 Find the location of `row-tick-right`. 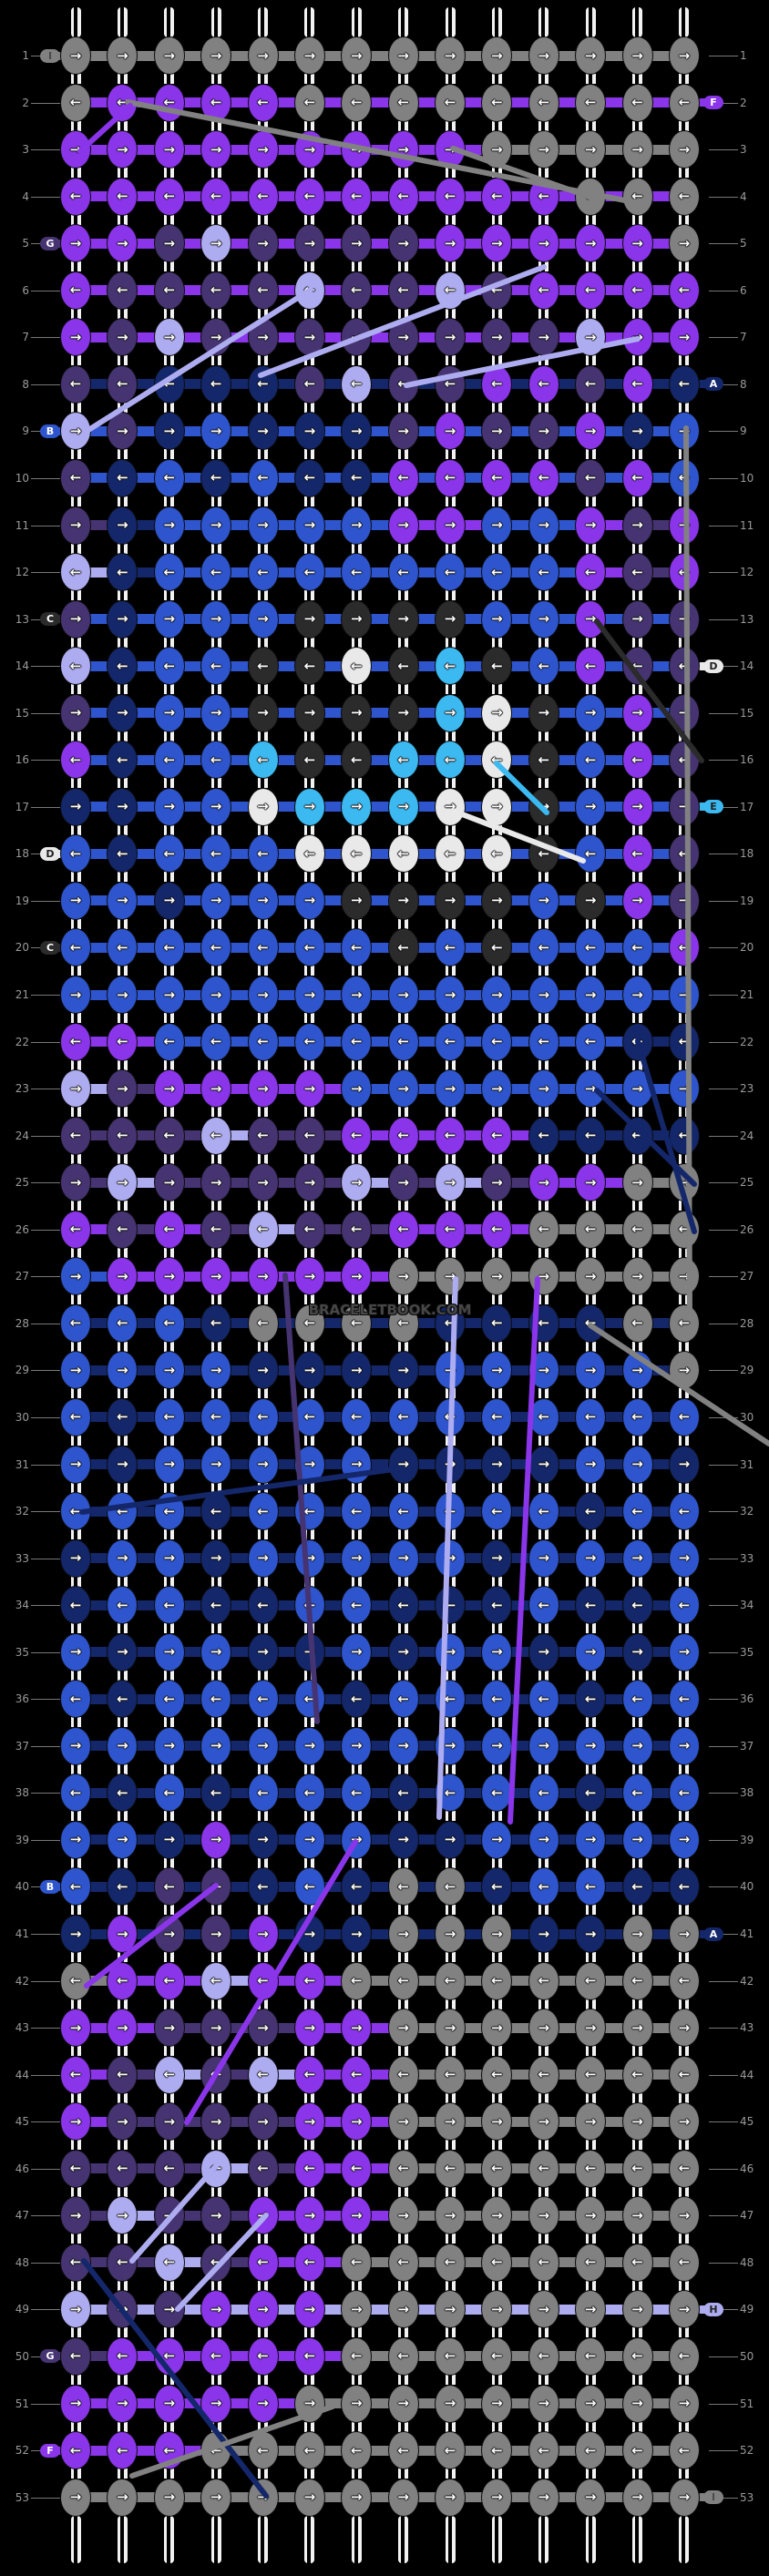

row-tick-right is located at coordinates (723, 1512).